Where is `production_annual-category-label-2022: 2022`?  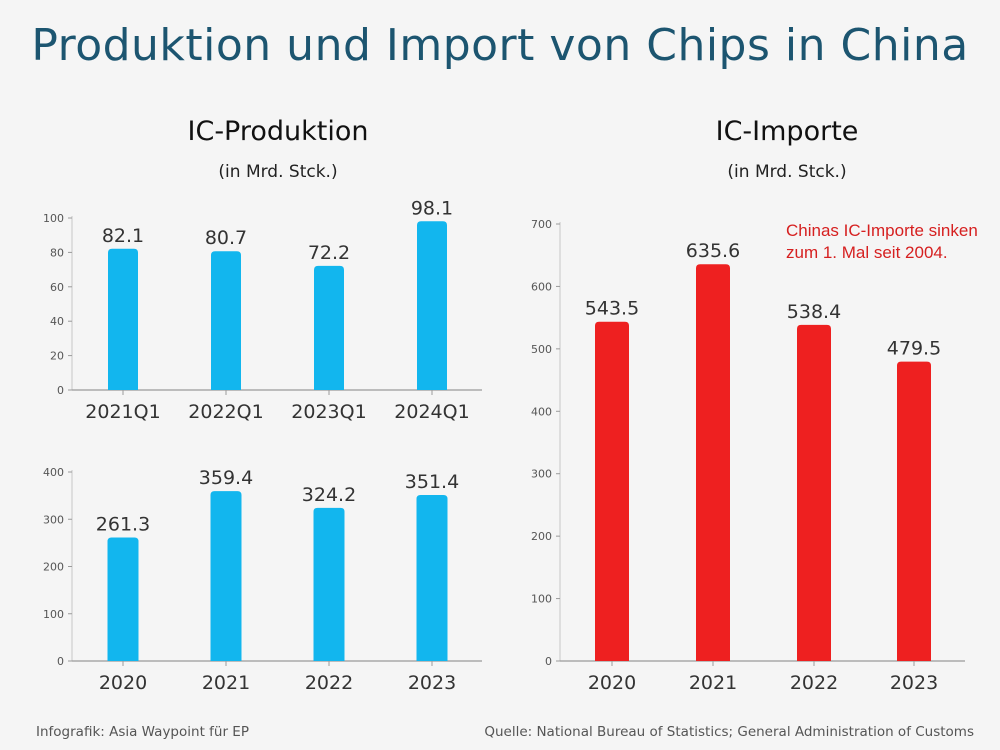
production_annual-category-label-2022: 2022 is located at coordinates (329, 683).